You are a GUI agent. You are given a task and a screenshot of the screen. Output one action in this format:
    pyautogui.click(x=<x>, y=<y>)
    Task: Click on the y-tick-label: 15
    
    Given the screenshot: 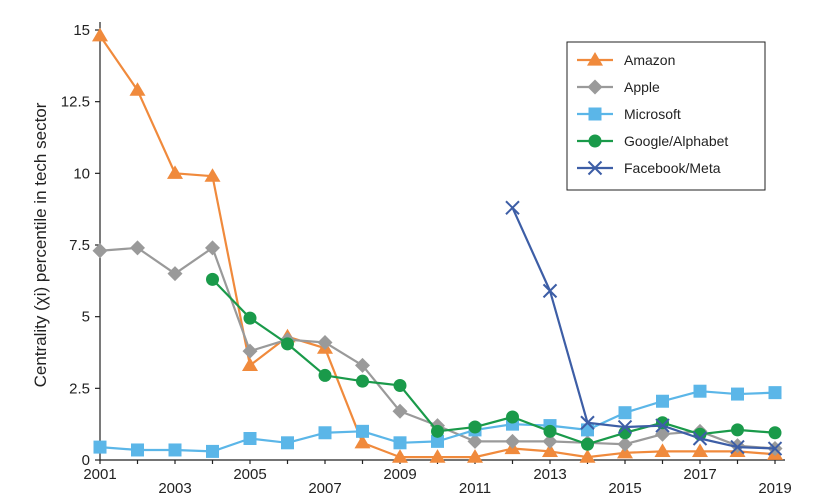 What is the action you would take?
    pyautogui.click(x=81, y=30)
    